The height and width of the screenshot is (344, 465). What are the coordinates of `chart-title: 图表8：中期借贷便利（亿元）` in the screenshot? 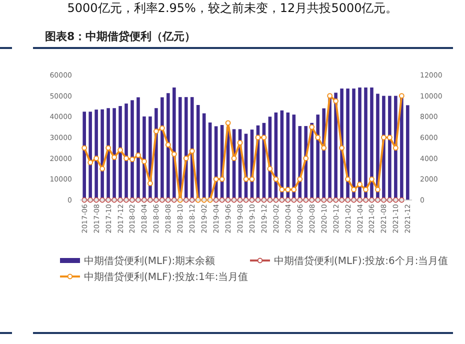 It's located at (120, 36).